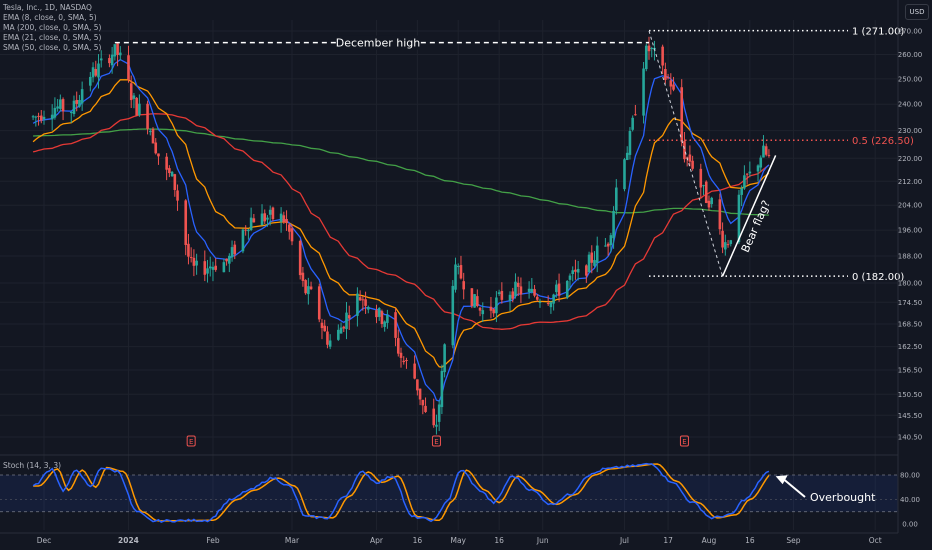 The width and height of the screenshot is (932, 550). What do you see at coordinates (32, 465) in the screenshot?
I see `stoch-legend: Stoch (14, 3, 3)` at bounding box center [32, 465].